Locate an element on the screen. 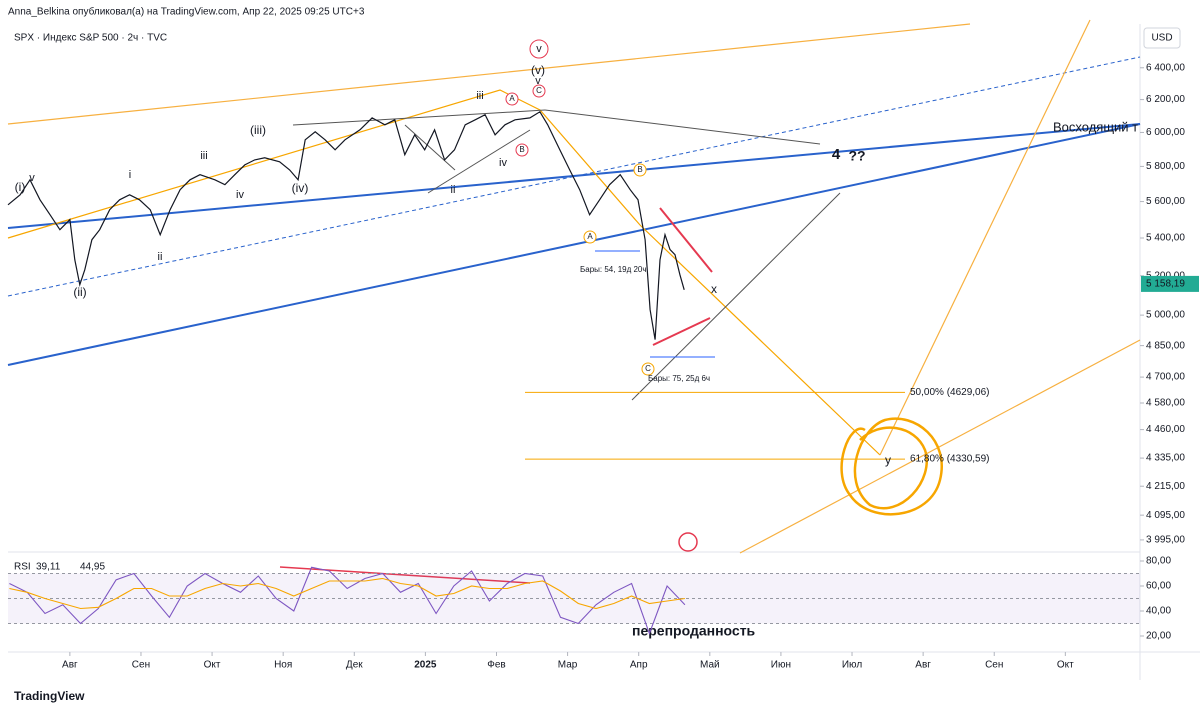 Image resolution: width=1200 pixels, height=710 pixels. currency: USD is located at coordinates (1161, 38).